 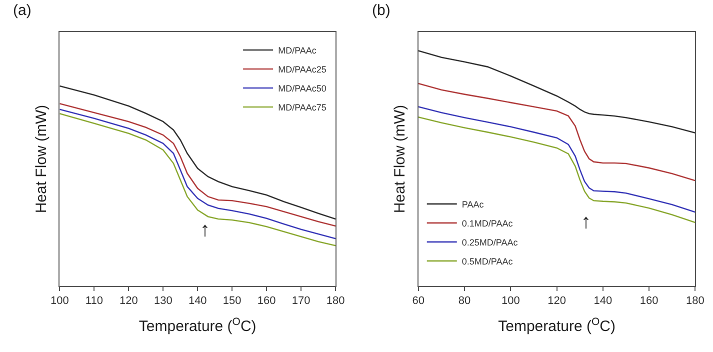 I want to click on chart-title: (b), so click(x=381, y=10).